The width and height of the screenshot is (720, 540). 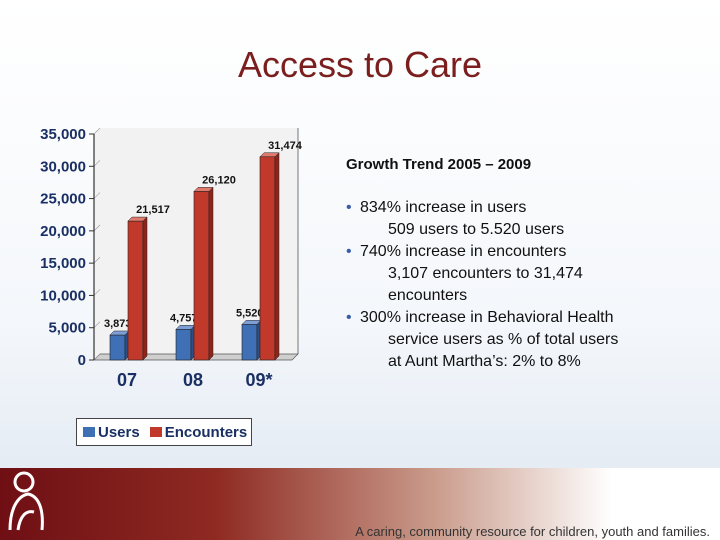 What do you see at coordinates (463, 251) in the screenshot?
I see `bullet-text: 740% increase in encounters` at bounding box center [463, 251].